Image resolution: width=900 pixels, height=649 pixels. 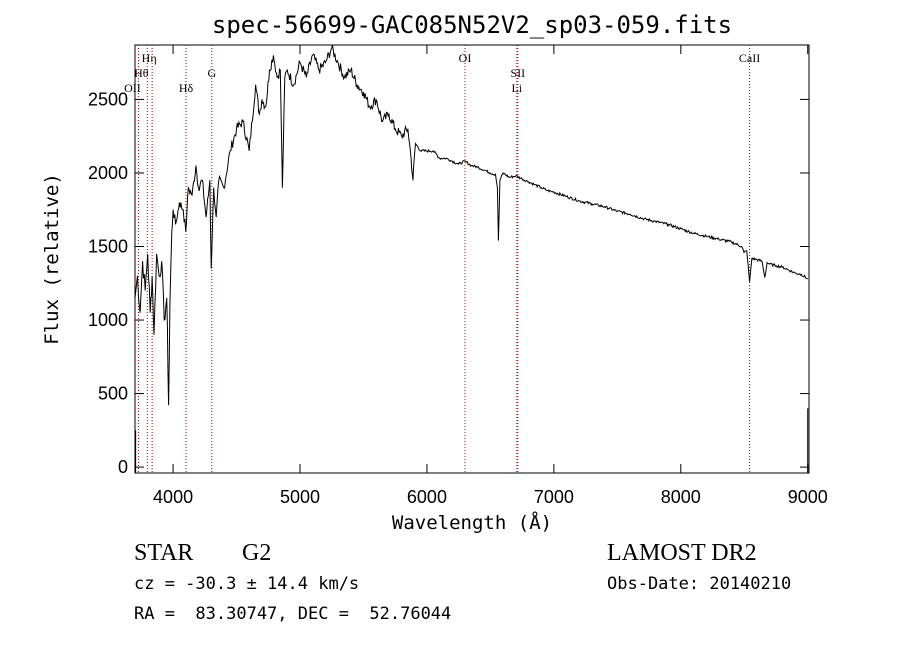 What do you see at coordinates (211, 73) in the screenshot?
I see `line-marker-label: G` at bounding box center [211, 73].